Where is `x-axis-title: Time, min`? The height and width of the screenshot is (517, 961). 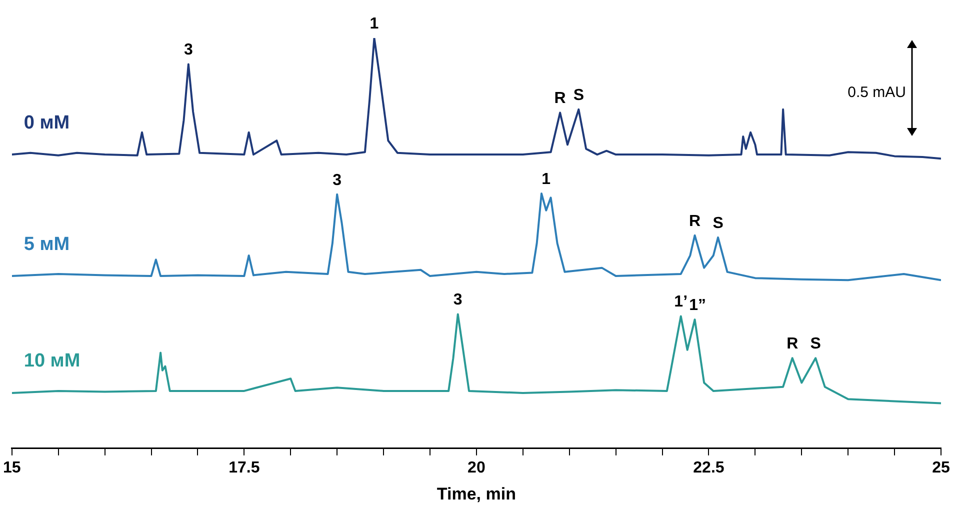
x-axis-title: Time, min is located at coordinates (476, 494).